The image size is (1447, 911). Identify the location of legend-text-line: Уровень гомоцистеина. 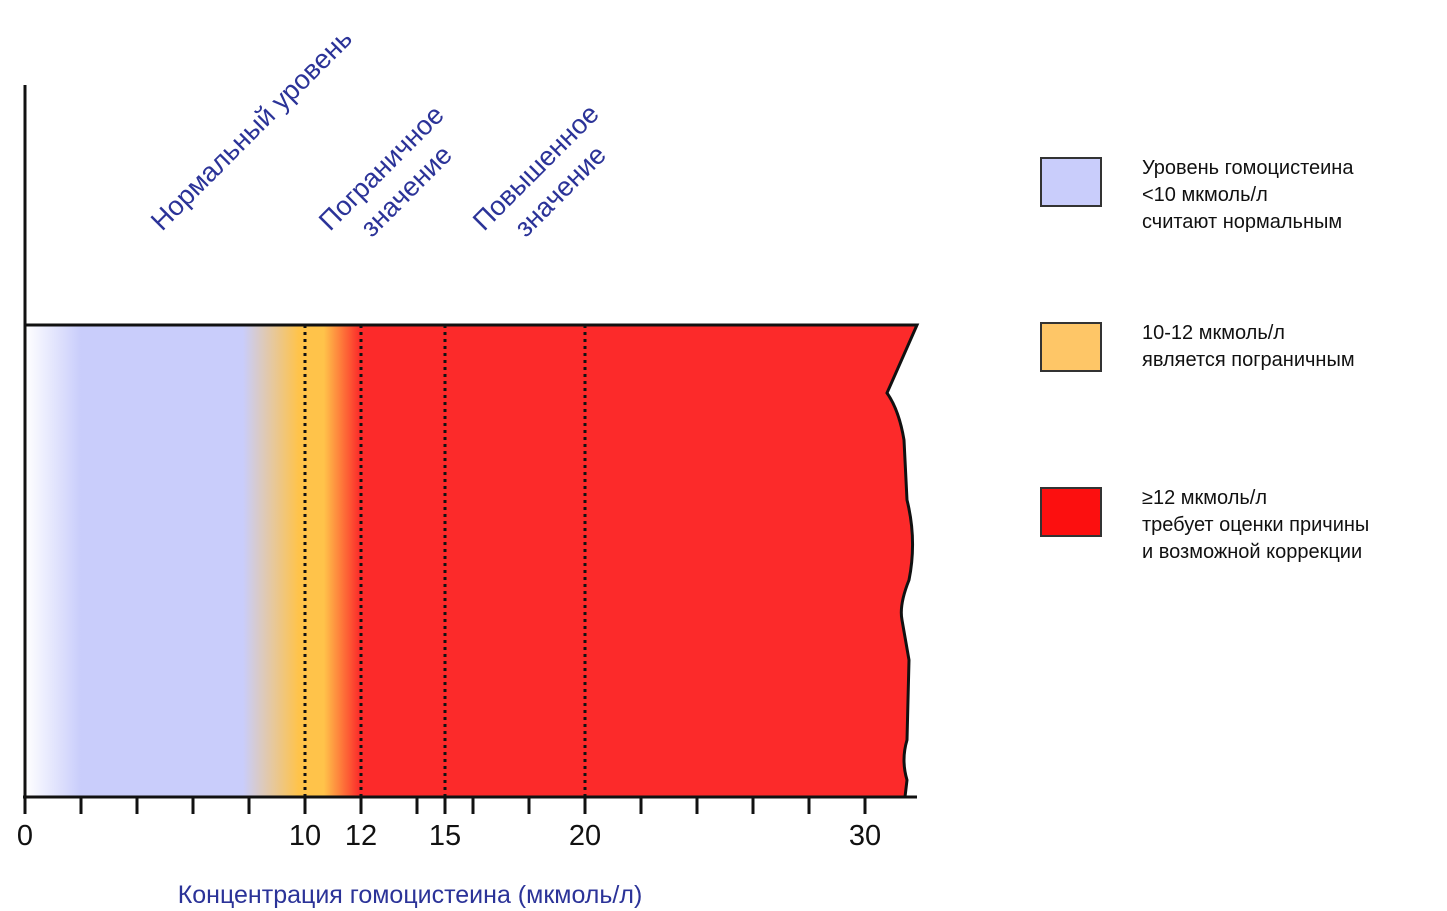
(1248, 168).